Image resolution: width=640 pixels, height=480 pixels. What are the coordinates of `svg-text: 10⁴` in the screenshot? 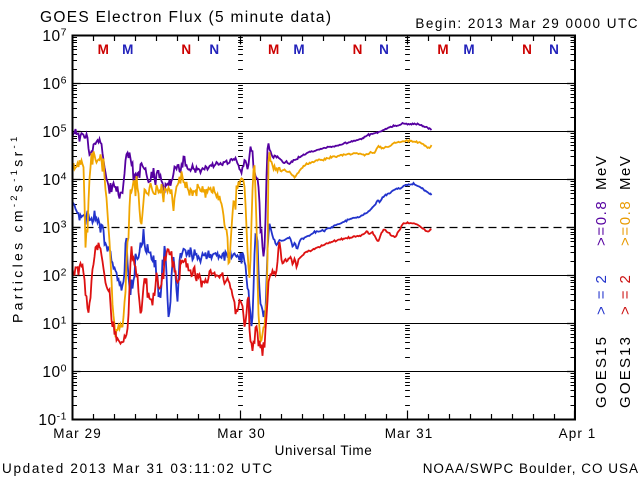 It's located at (54, 180).